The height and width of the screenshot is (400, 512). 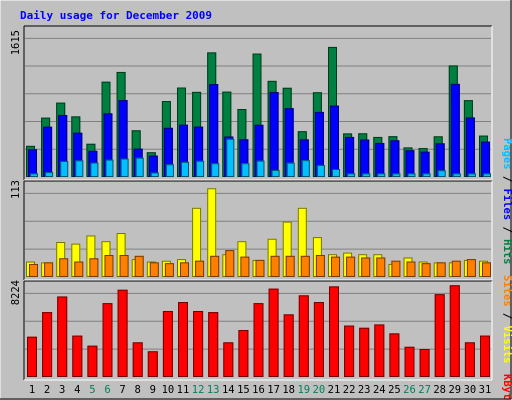 What do you see at coordinates (379, 390) in the screenshot?
I see `x-tick-label: 24` at bounding box center [379, 390].